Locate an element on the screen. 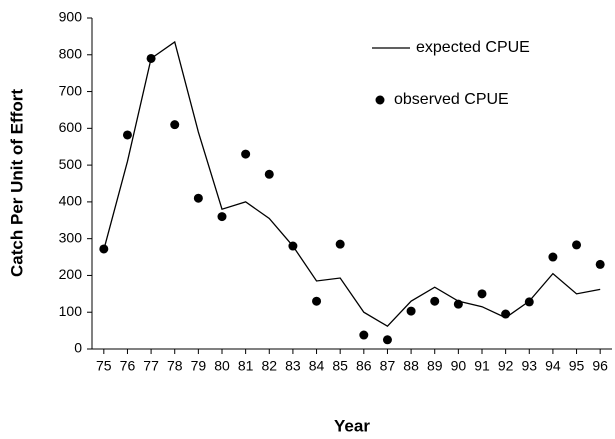 The height and width of the screenshot is (439, 615). x-tick-label: 91 is located at coordinates (482, 366).